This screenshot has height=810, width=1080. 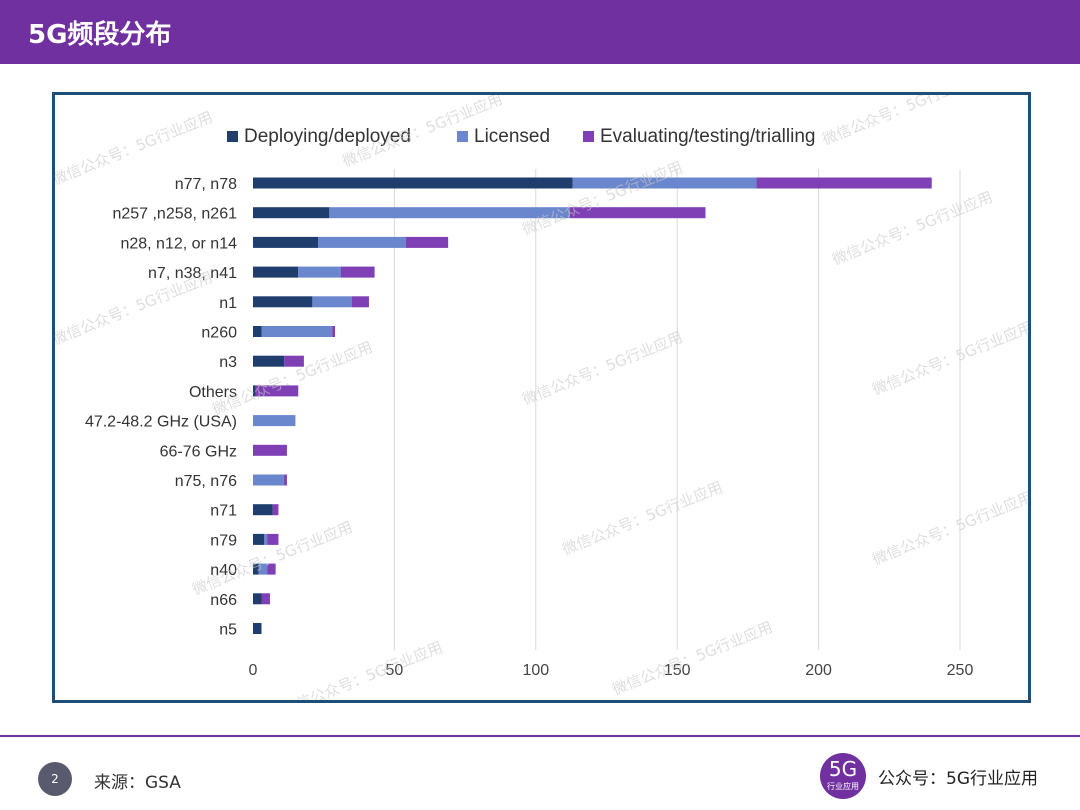 What do you see at coordinates (540, 32) in the screenshot?
I see `header-bar: 5G频段分布` at bounding box center [540, 32].